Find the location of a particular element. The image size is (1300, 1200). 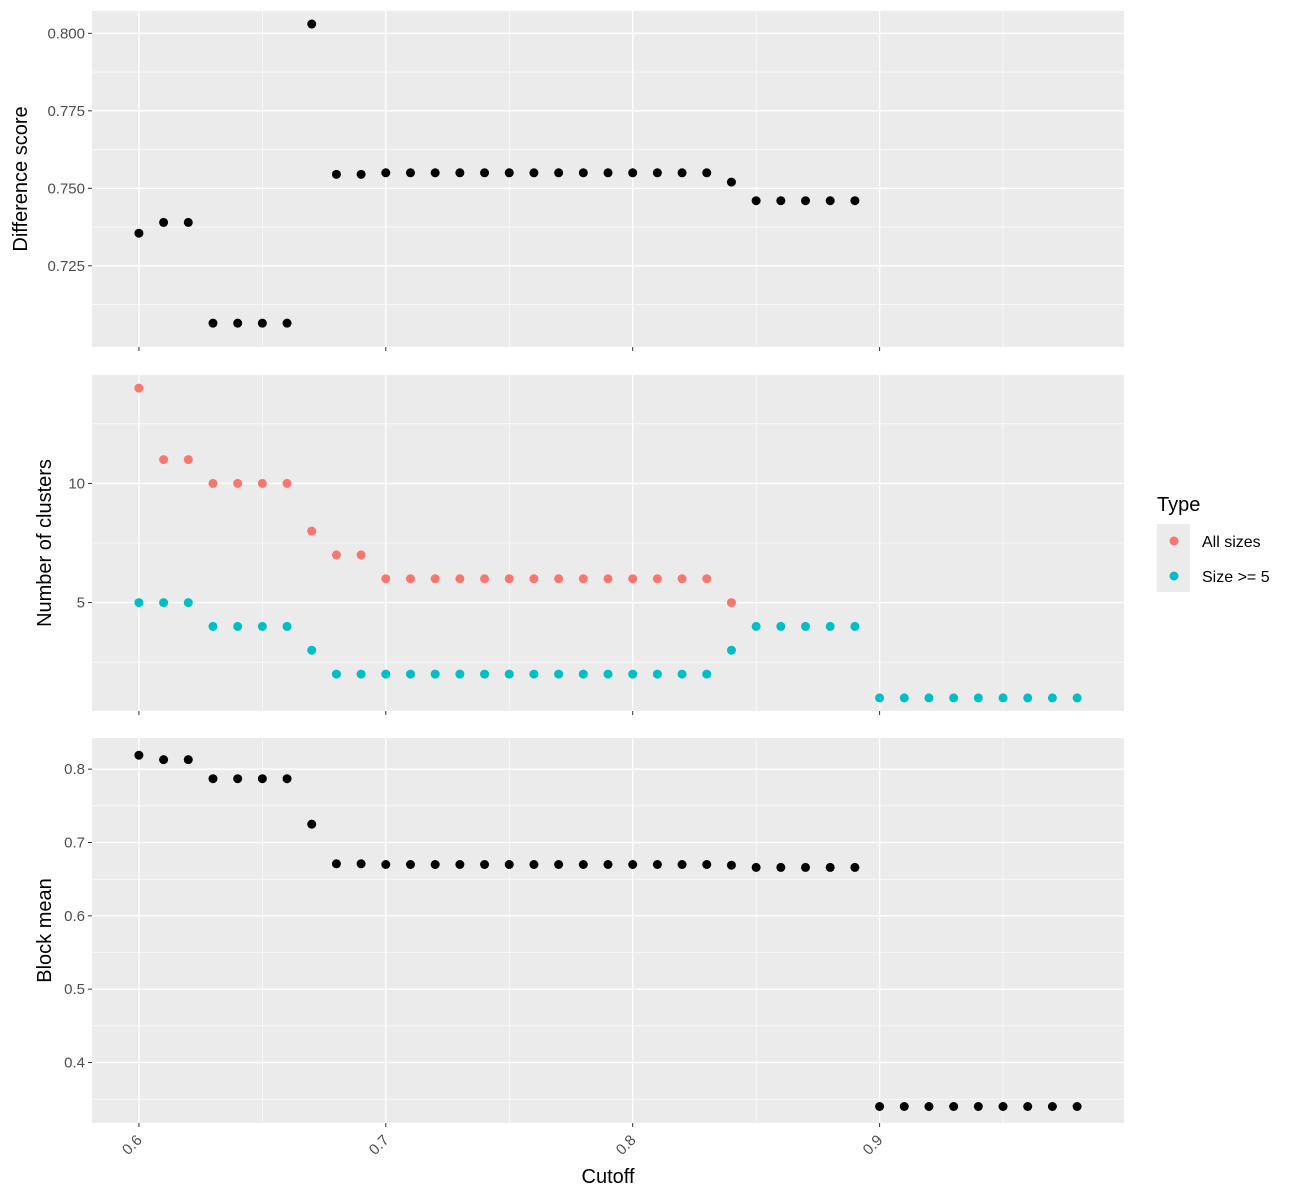

legend: Type All sizes Size >= 5 is located at coordinates (1213, 543).